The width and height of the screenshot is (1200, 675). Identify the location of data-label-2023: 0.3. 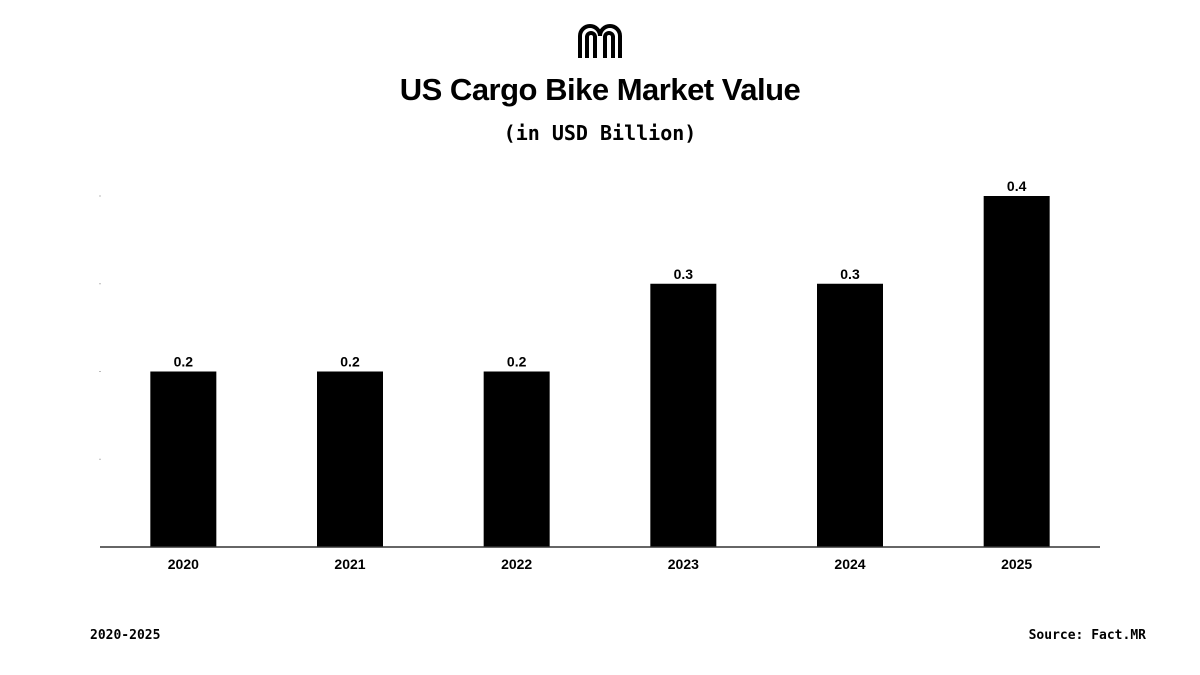
(684, 274).